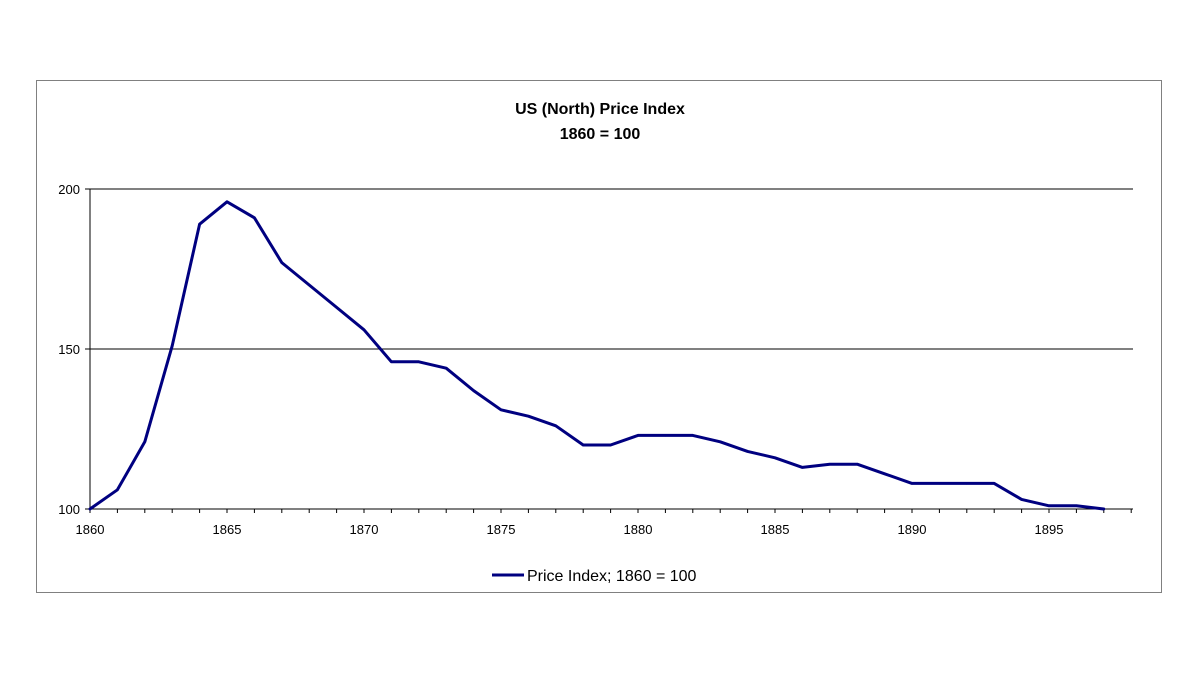 The height and width of the screenshot is (675, 1200). Describe the element at coordinates (90, 529) in the screenshot. I see `x-tick-label: 1860` at that location.